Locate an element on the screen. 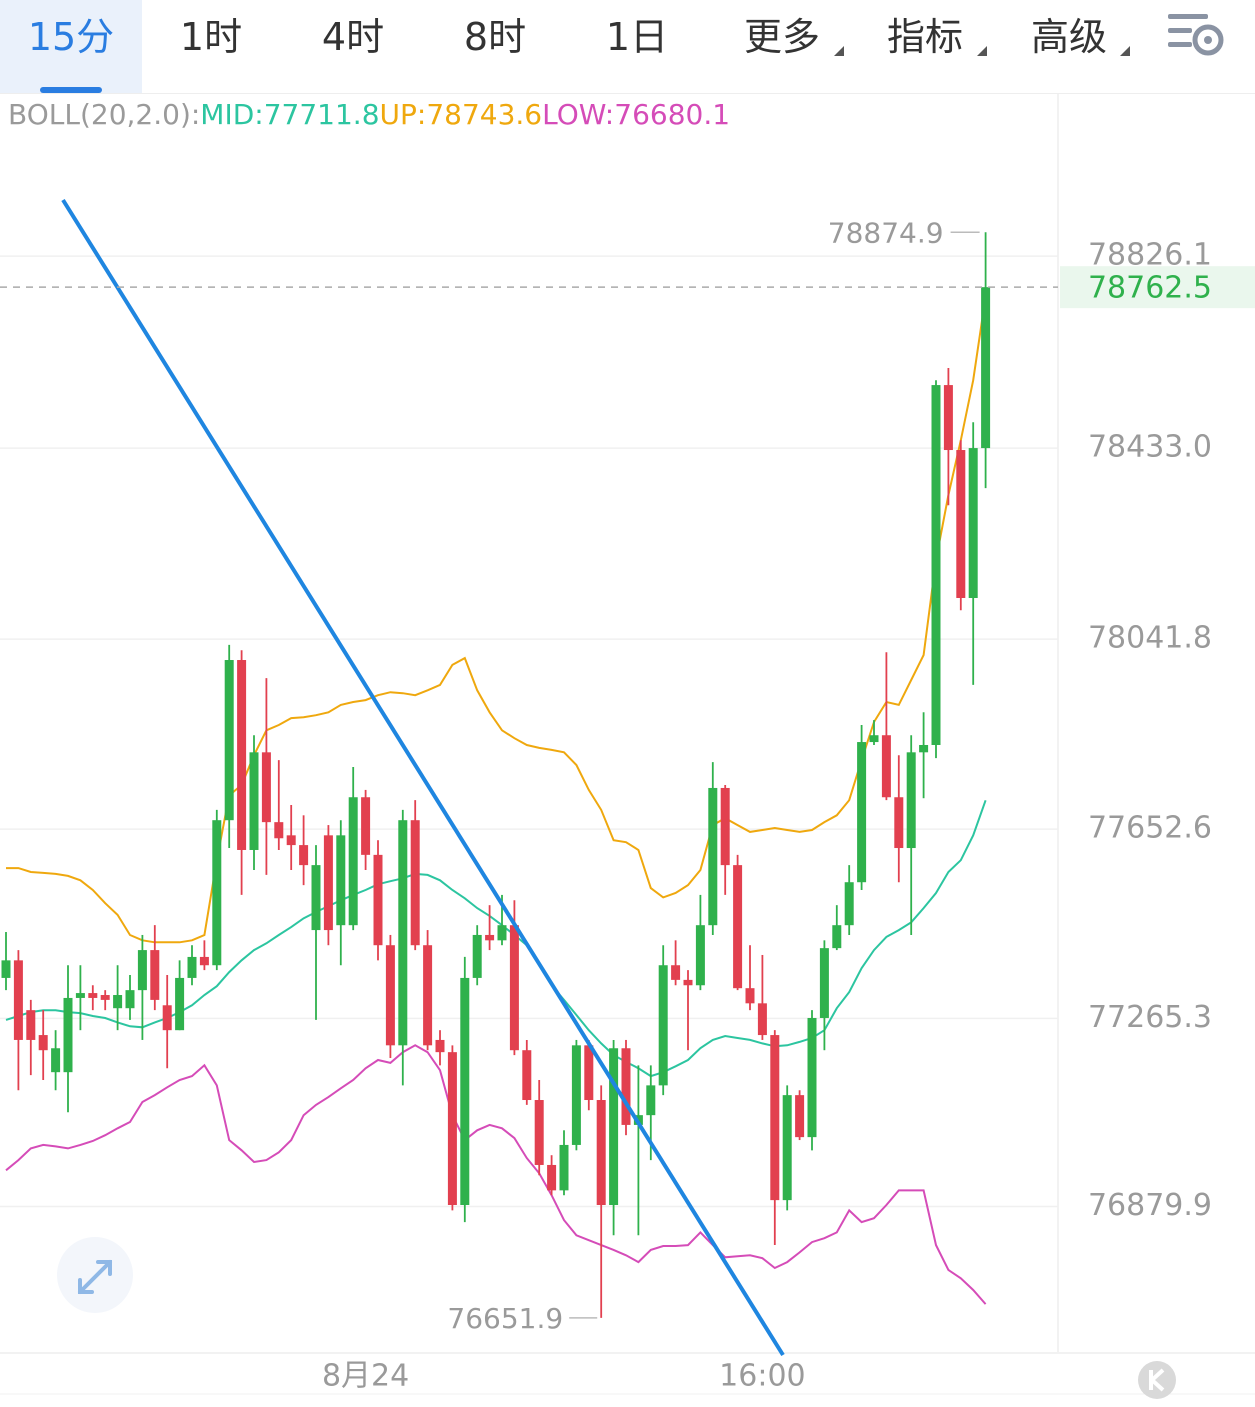  min-label: 76651.9 is located at coordinates (505, 1318).